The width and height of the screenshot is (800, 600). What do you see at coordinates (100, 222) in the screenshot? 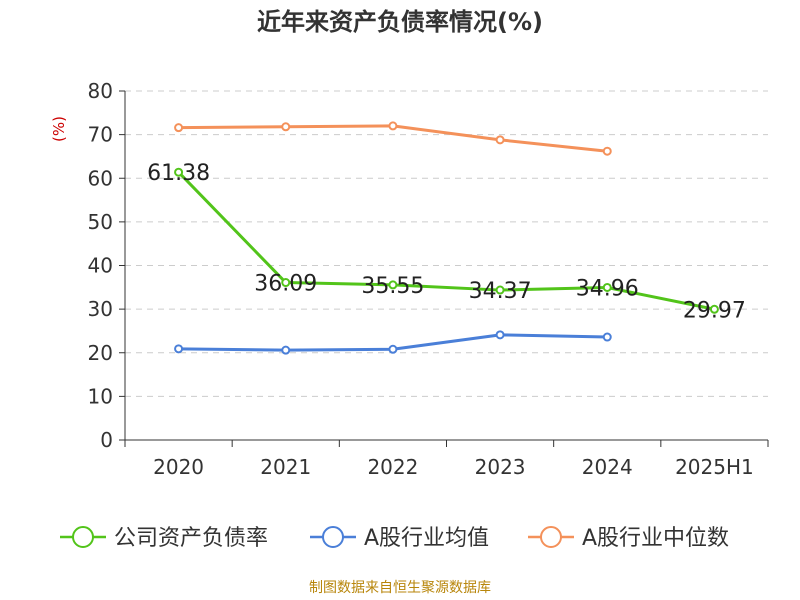
I see `y-tick-label: 50` at bounding box center [100, 222].